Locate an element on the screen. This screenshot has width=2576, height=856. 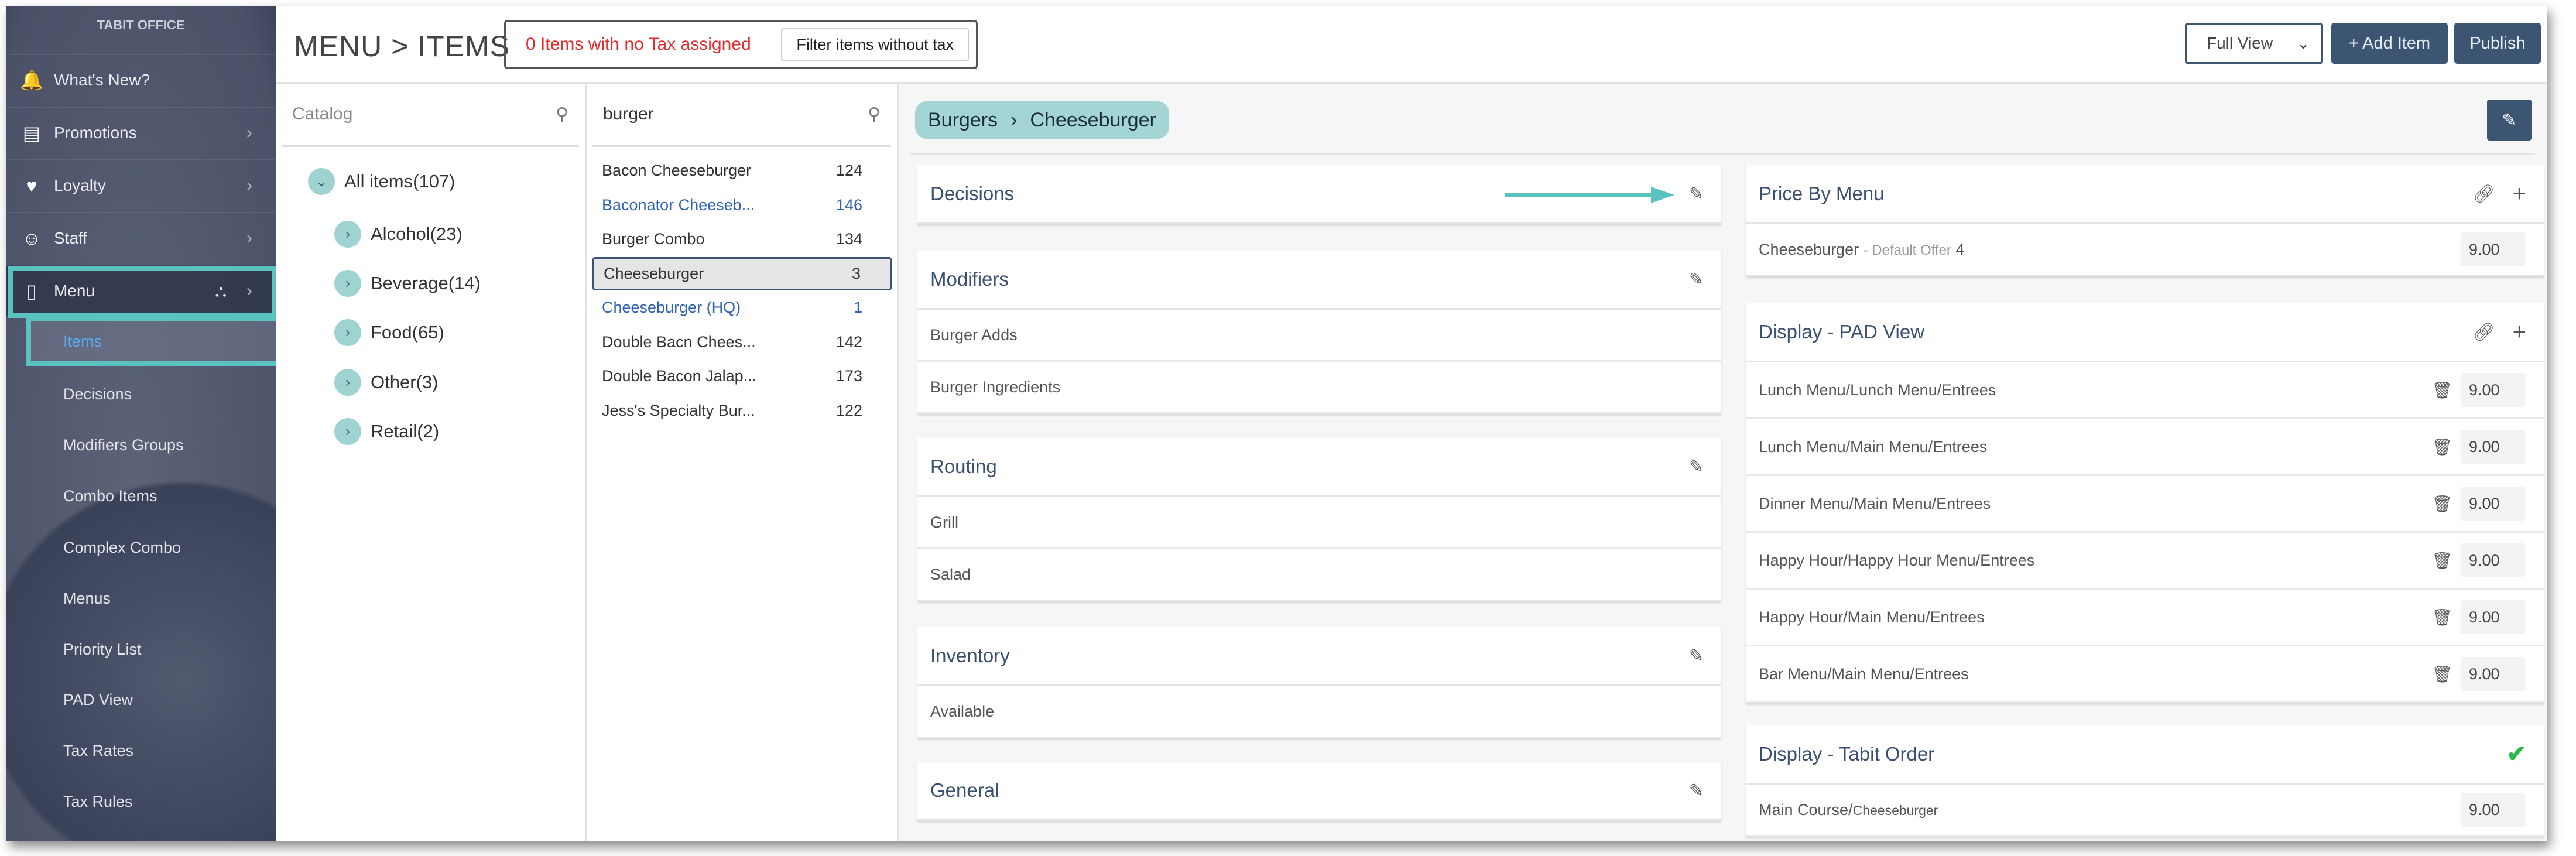
edit-item-button: ✎ is located at coordinates (2509, 121).